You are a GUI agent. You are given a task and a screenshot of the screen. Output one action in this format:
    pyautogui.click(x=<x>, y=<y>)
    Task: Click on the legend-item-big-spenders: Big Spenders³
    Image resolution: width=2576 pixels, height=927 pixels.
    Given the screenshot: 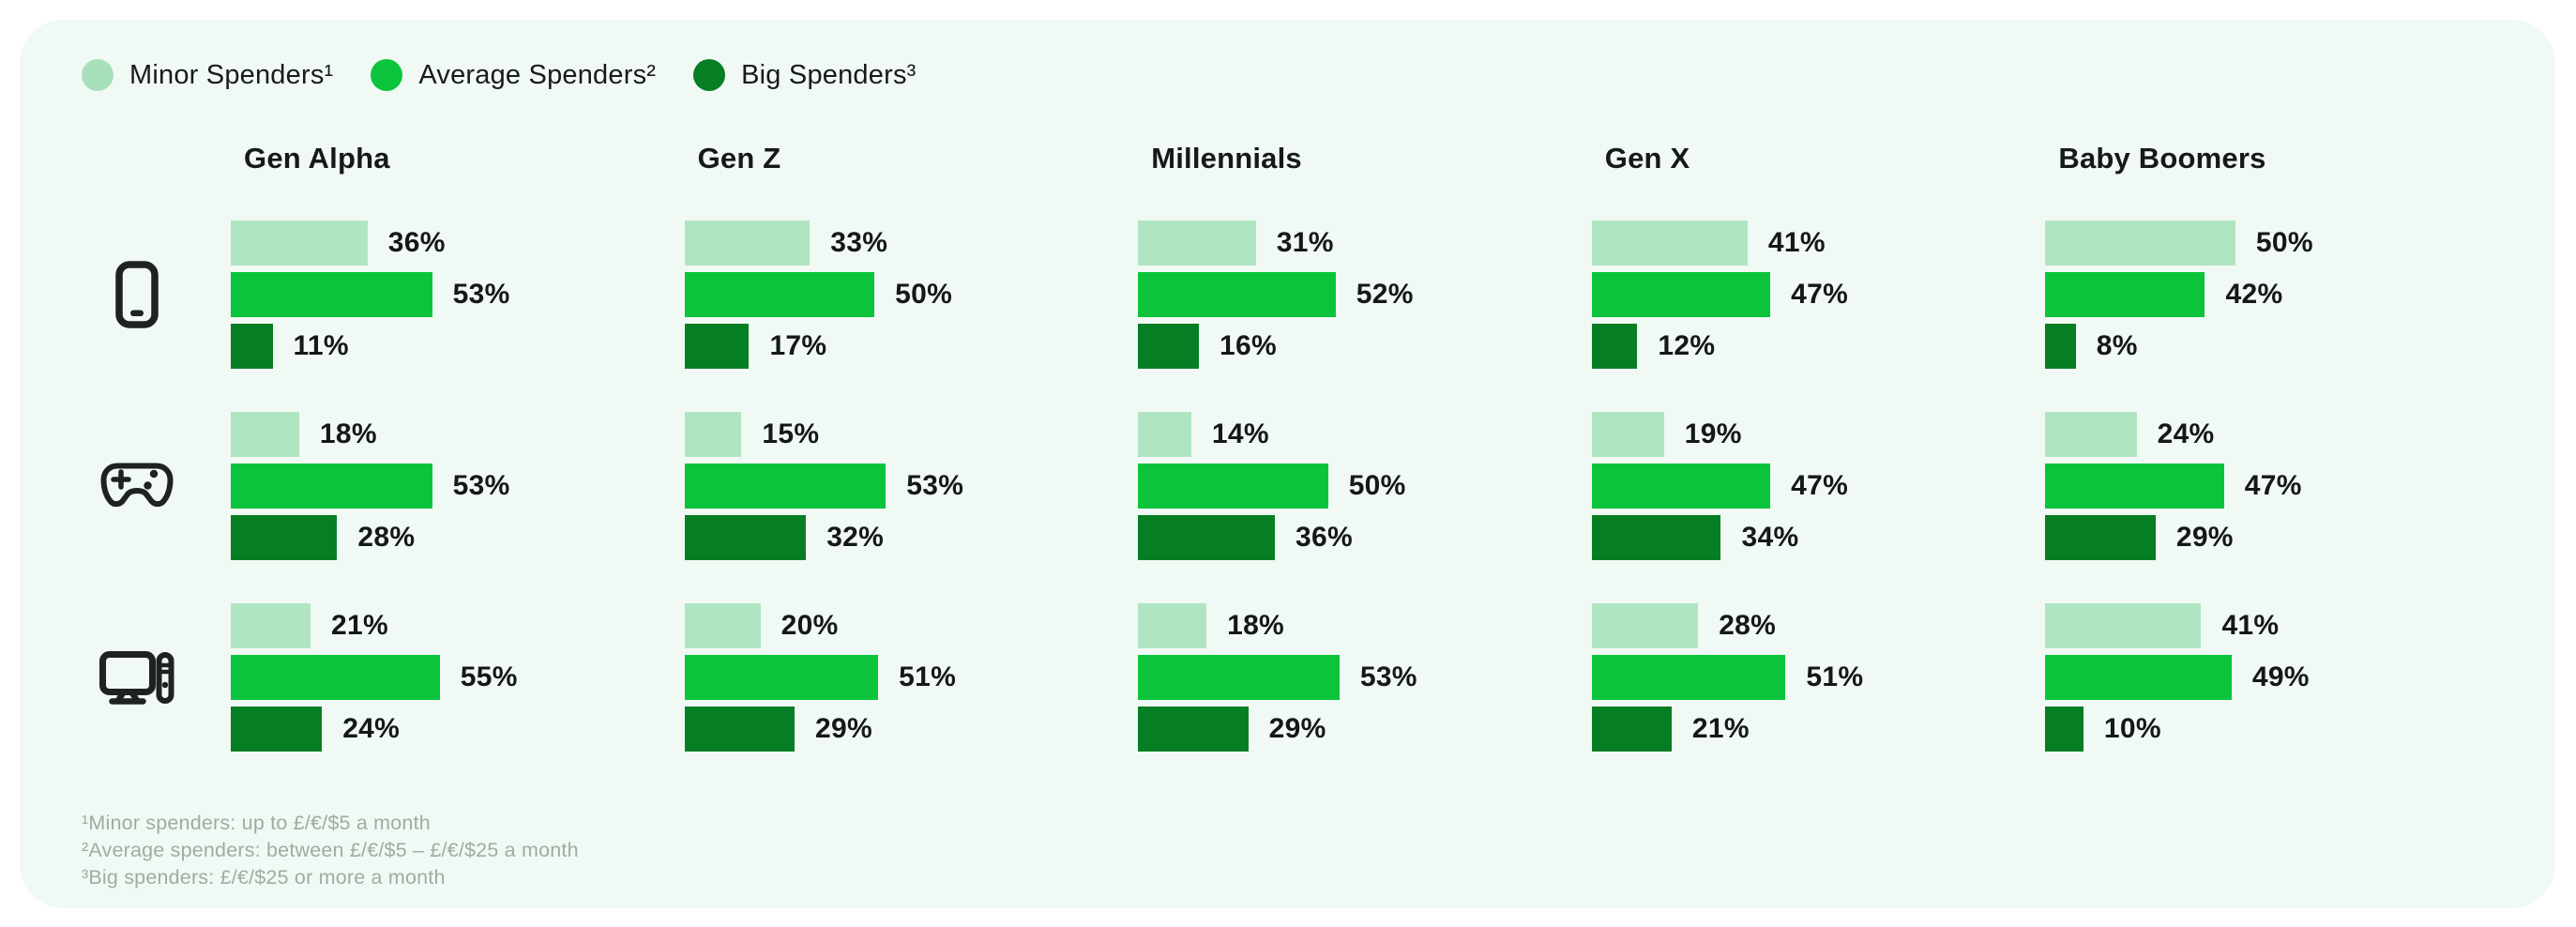 What is the action you would take?
    pyautogui.click(x=805, y=75)
    